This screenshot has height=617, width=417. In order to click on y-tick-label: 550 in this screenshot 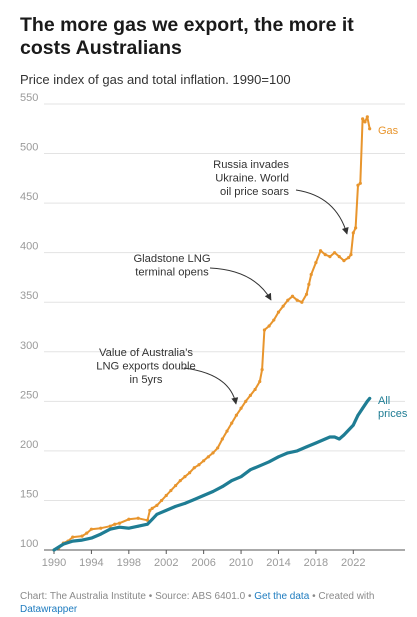, I will do `click(29, 98)`.